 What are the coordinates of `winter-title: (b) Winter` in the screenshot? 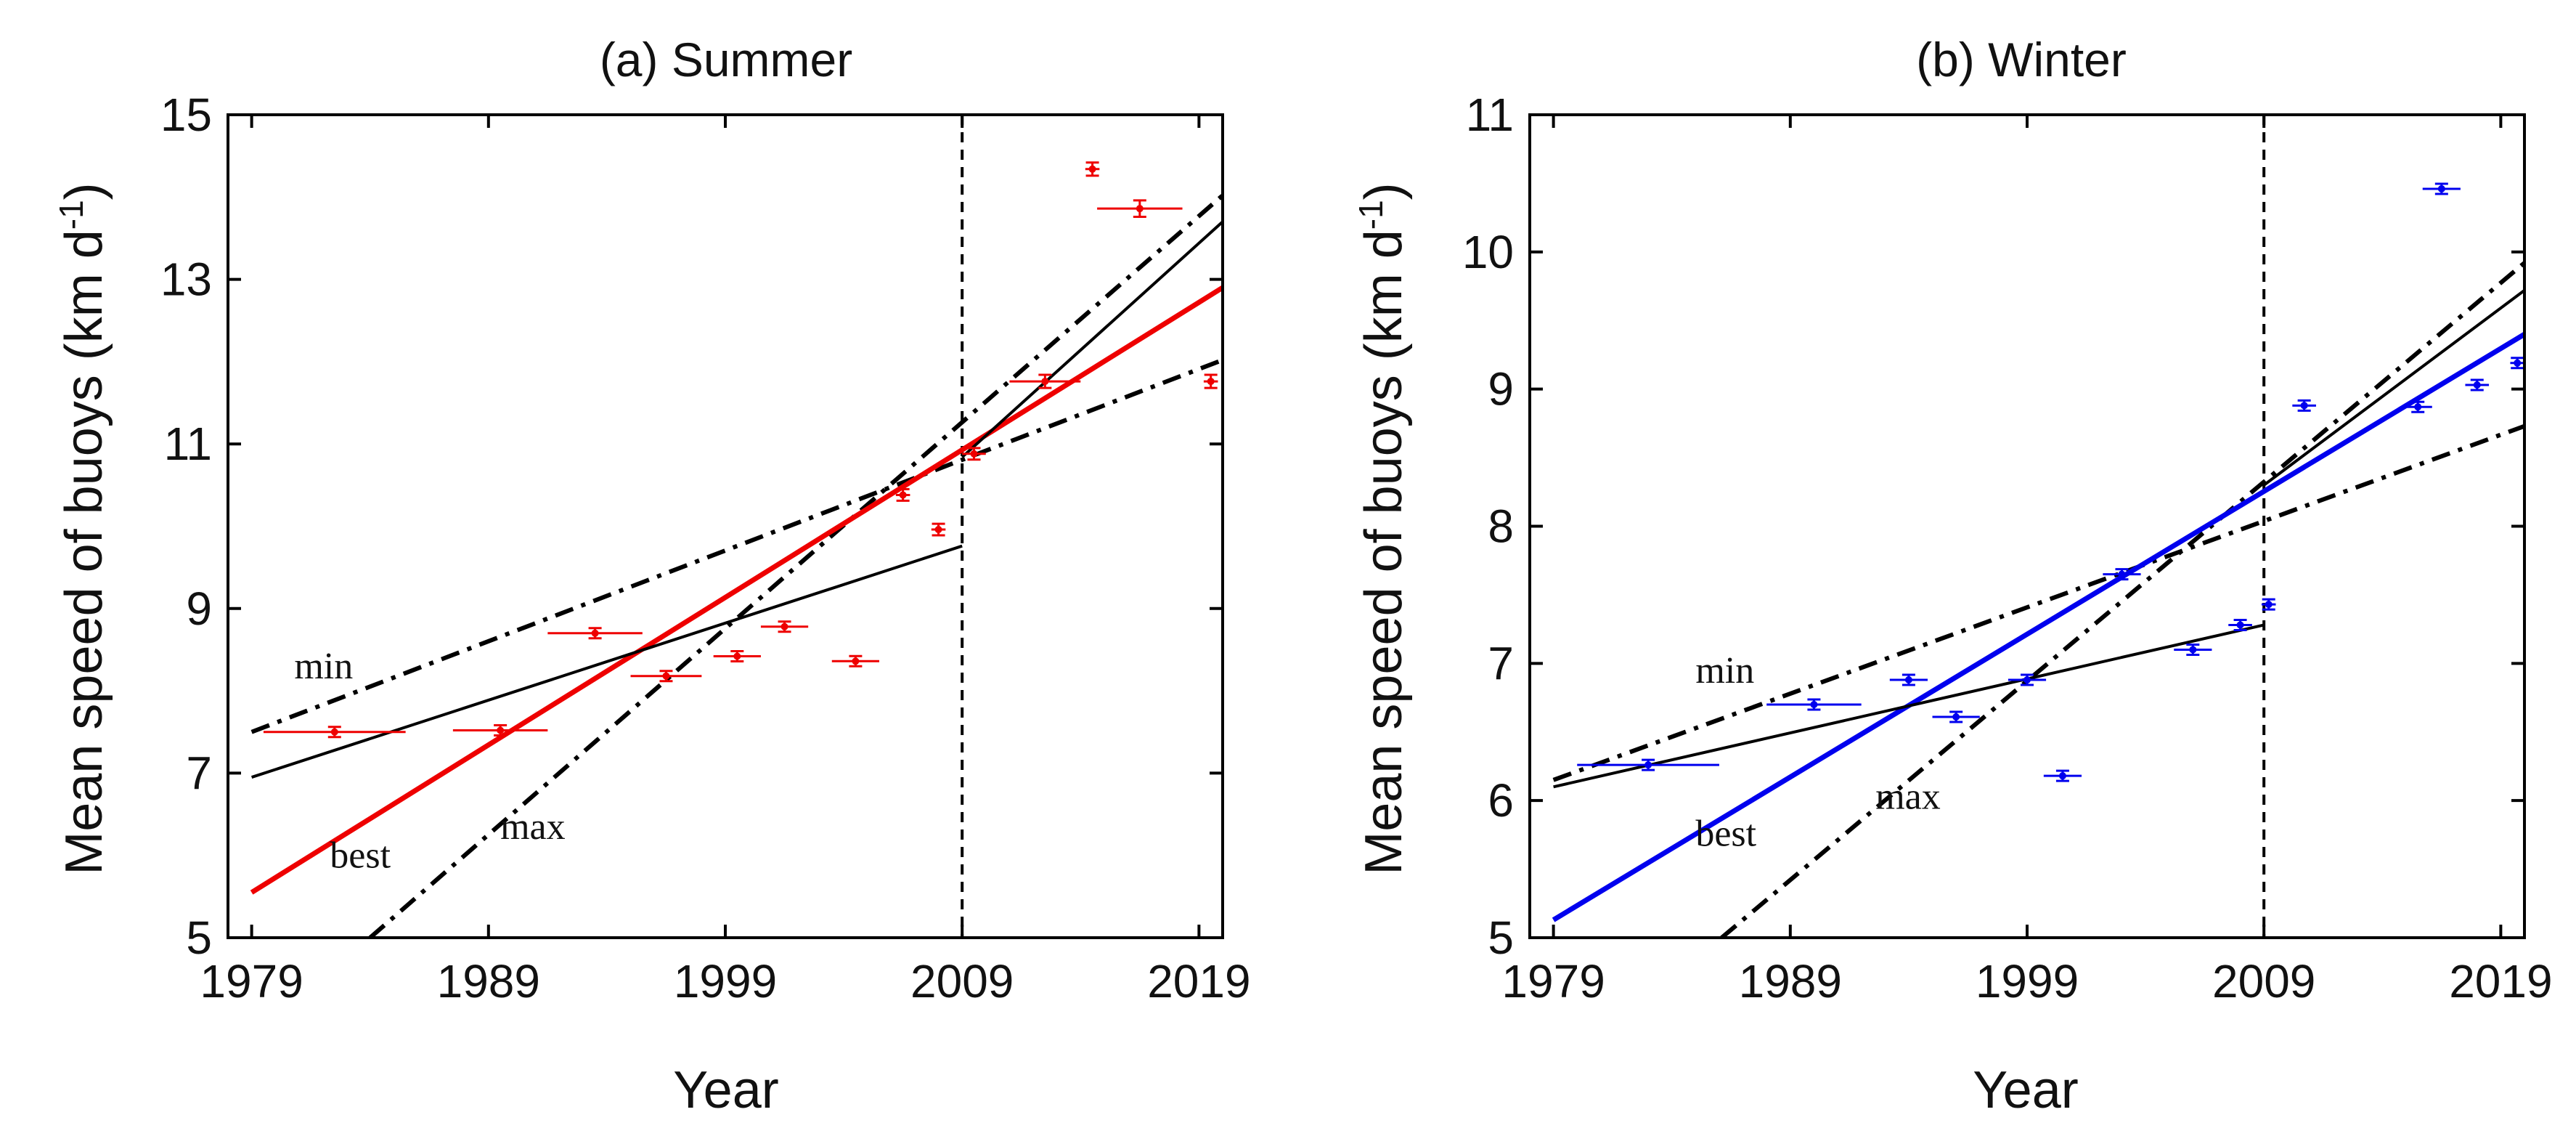 It's located at (2021, 59).